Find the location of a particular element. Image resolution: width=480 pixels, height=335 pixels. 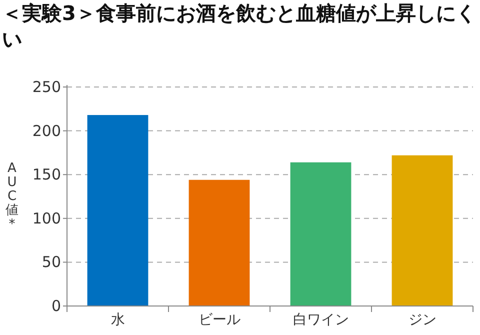

y-tick-label: 200 is located at coordinates (46, 131).